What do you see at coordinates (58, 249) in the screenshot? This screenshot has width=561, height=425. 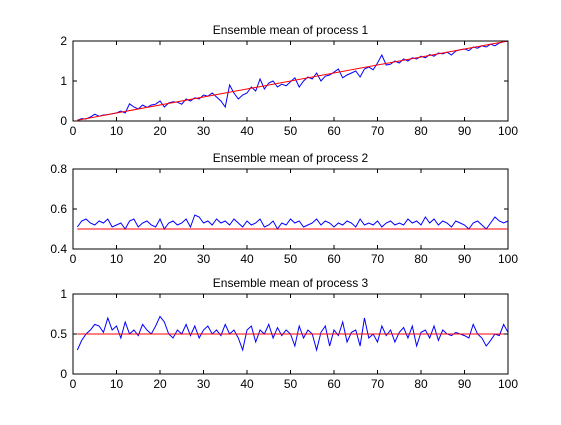 I see `y-tick-label: 0.4` at bounding box center [58, 249].